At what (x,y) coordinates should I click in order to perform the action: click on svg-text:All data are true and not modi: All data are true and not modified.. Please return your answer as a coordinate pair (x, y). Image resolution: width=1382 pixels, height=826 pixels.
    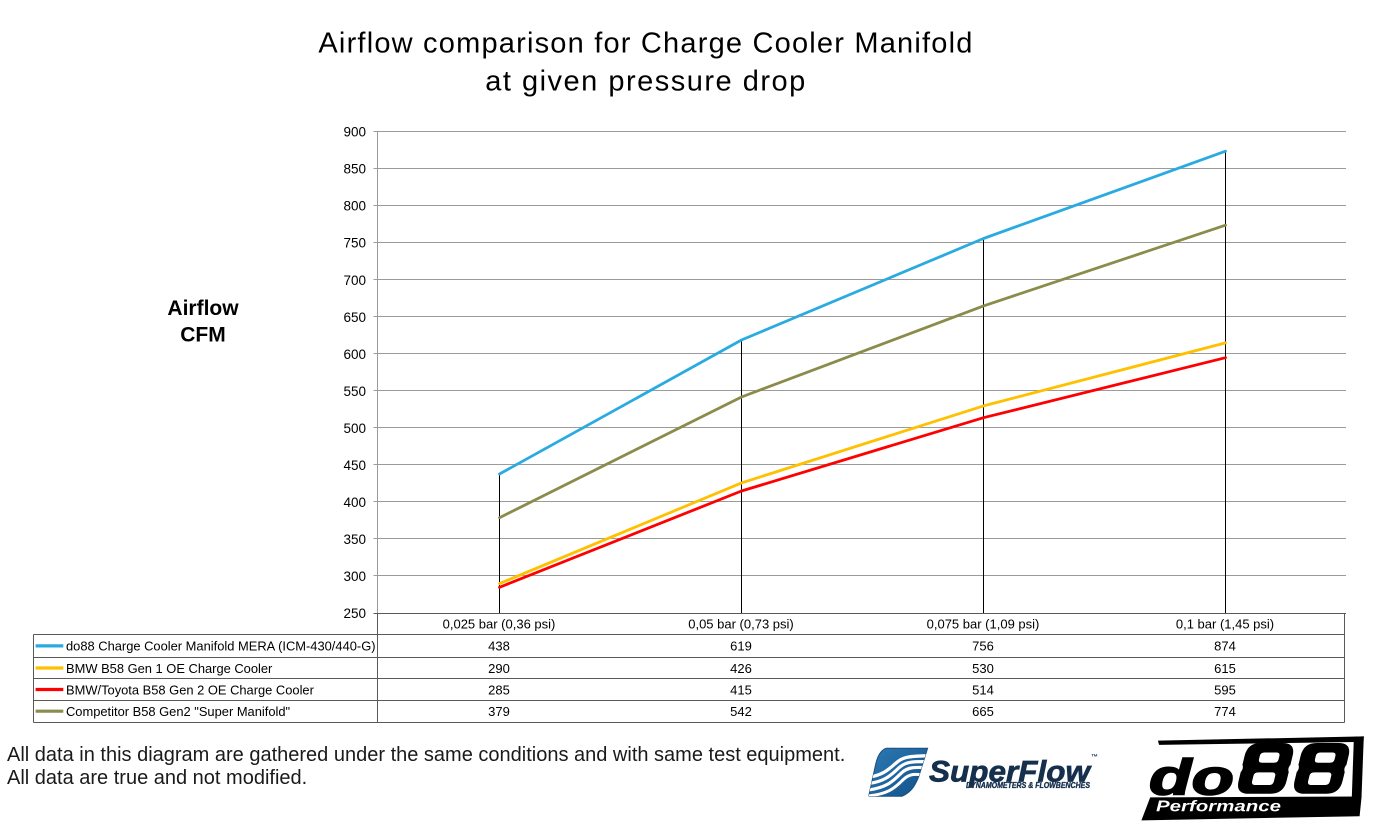
    Looking at the image, I should click on (157, 778).